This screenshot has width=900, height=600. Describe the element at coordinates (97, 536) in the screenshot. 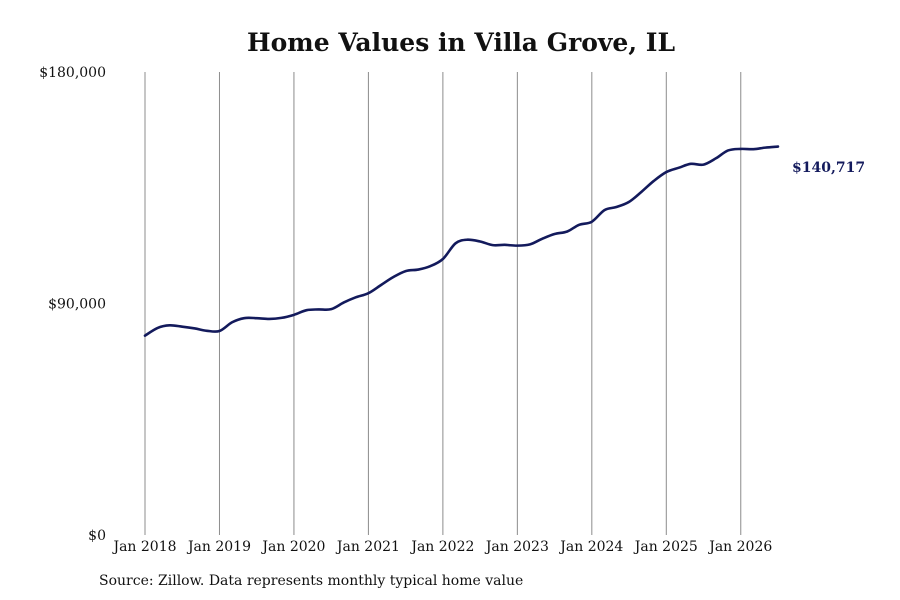

I see `y-tick-label: $0` at that location.